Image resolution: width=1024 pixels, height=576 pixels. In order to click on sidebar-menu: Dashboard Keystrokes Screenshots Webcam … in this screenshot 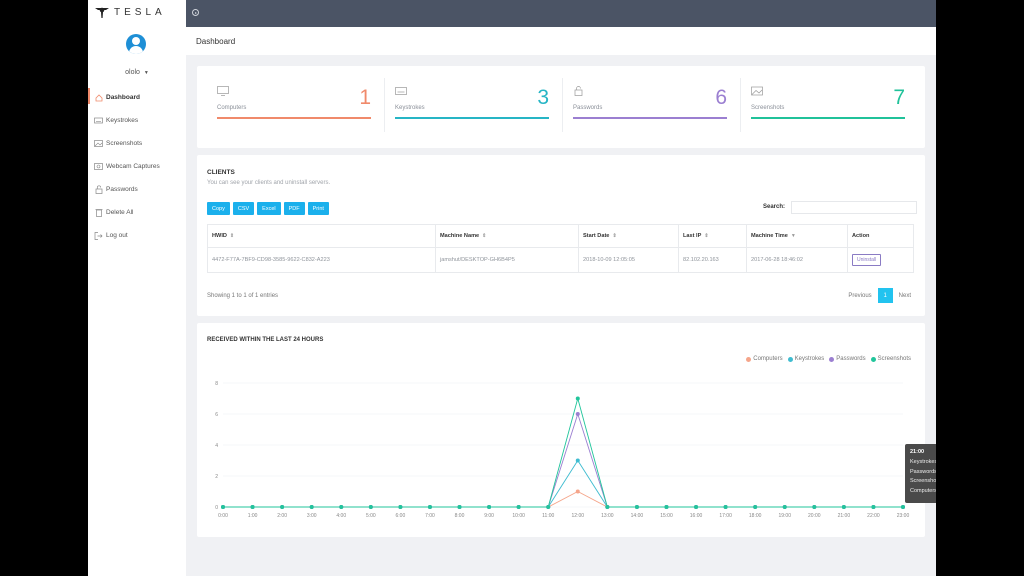, I will do `click(137, 166)`.